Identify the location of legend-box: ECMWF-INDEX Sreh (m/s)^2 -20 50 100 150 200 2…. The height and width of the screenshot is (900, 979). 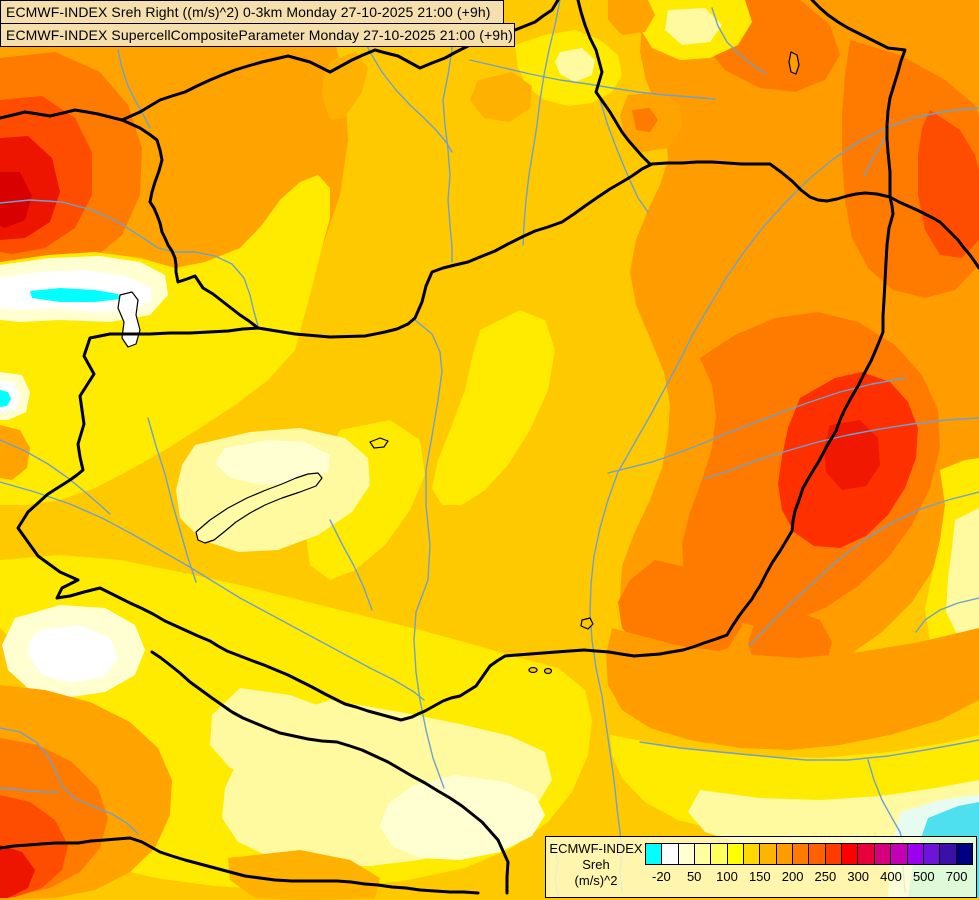
(761, 867).